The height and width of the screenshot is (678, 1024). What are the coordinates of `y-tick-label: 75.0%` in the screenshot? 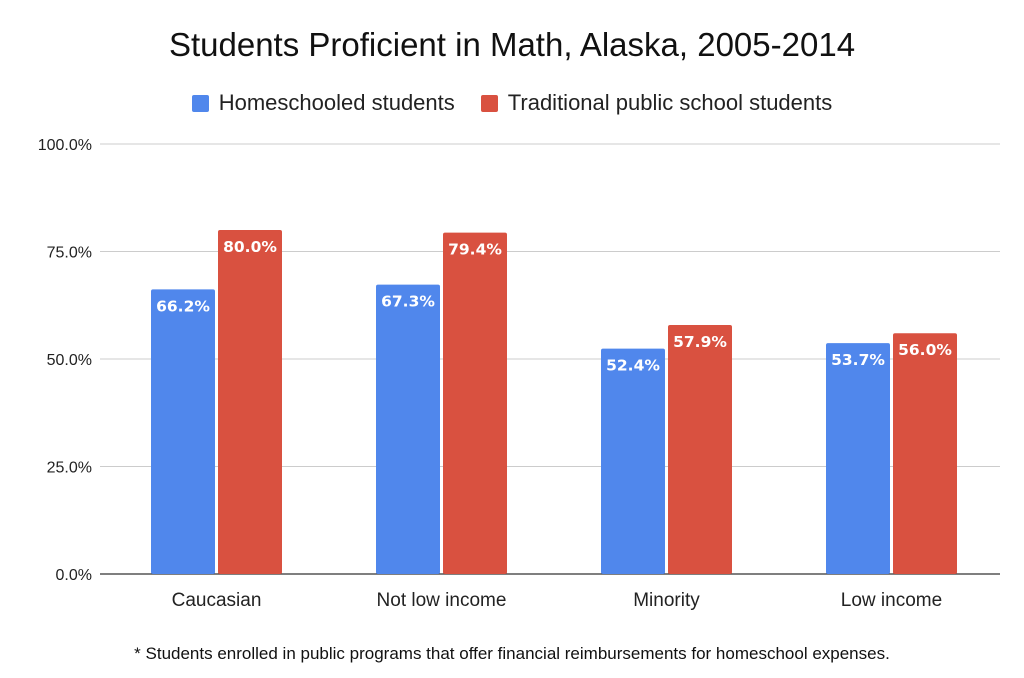 It's located at (69, 253).